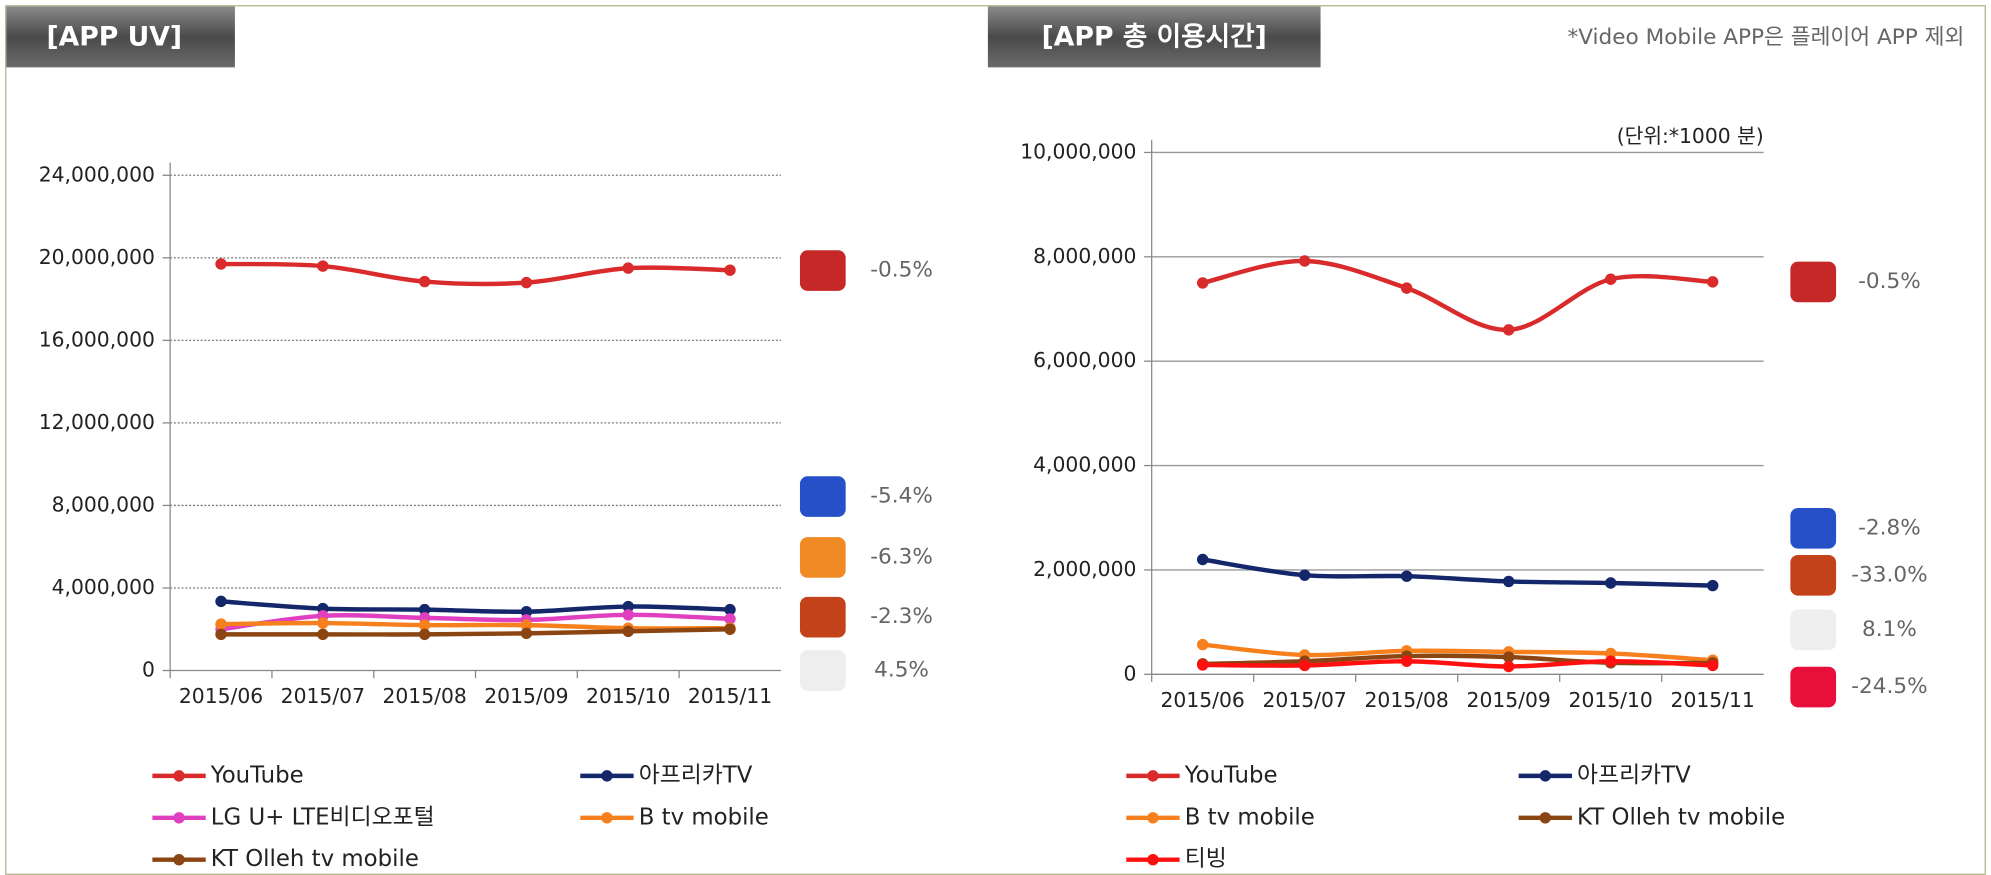 The height and width of the screenshot is (875, 1991). Describe the element at coordinates (1084, 465) in the screenshot. I see `y-tick-label: 4,000,000` at that location.